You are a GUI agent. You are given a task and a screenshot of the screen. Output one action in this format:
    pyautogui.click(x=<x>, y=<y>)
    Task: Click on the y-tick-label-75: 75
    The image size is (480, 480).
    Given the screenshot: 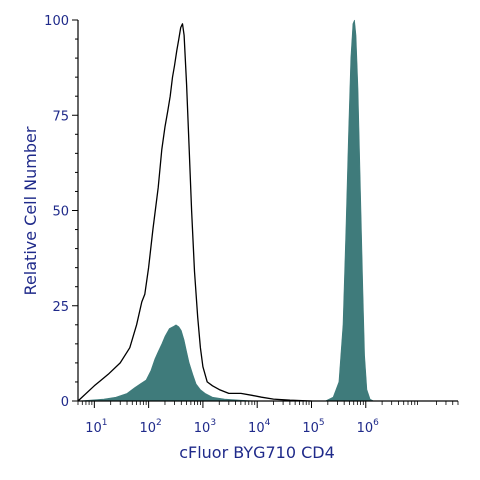 What is the action you would take?
    pyautogui.click(x=60, y=116)
    